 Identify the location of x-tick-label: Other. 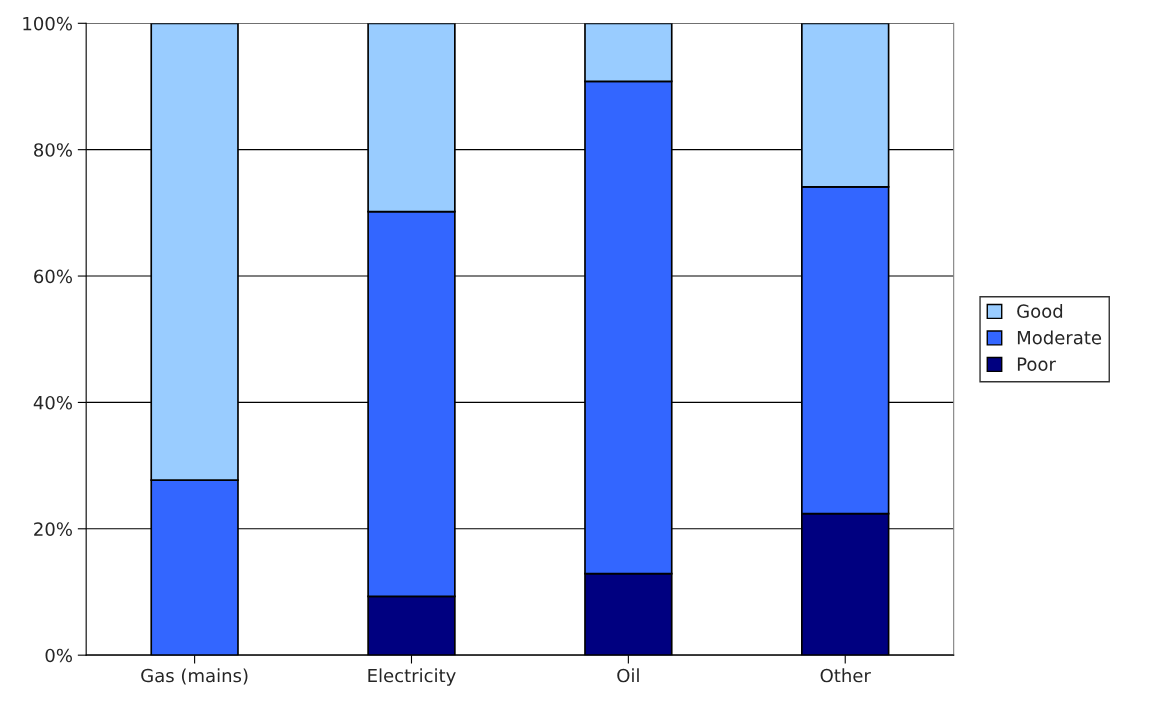
(845, 675).